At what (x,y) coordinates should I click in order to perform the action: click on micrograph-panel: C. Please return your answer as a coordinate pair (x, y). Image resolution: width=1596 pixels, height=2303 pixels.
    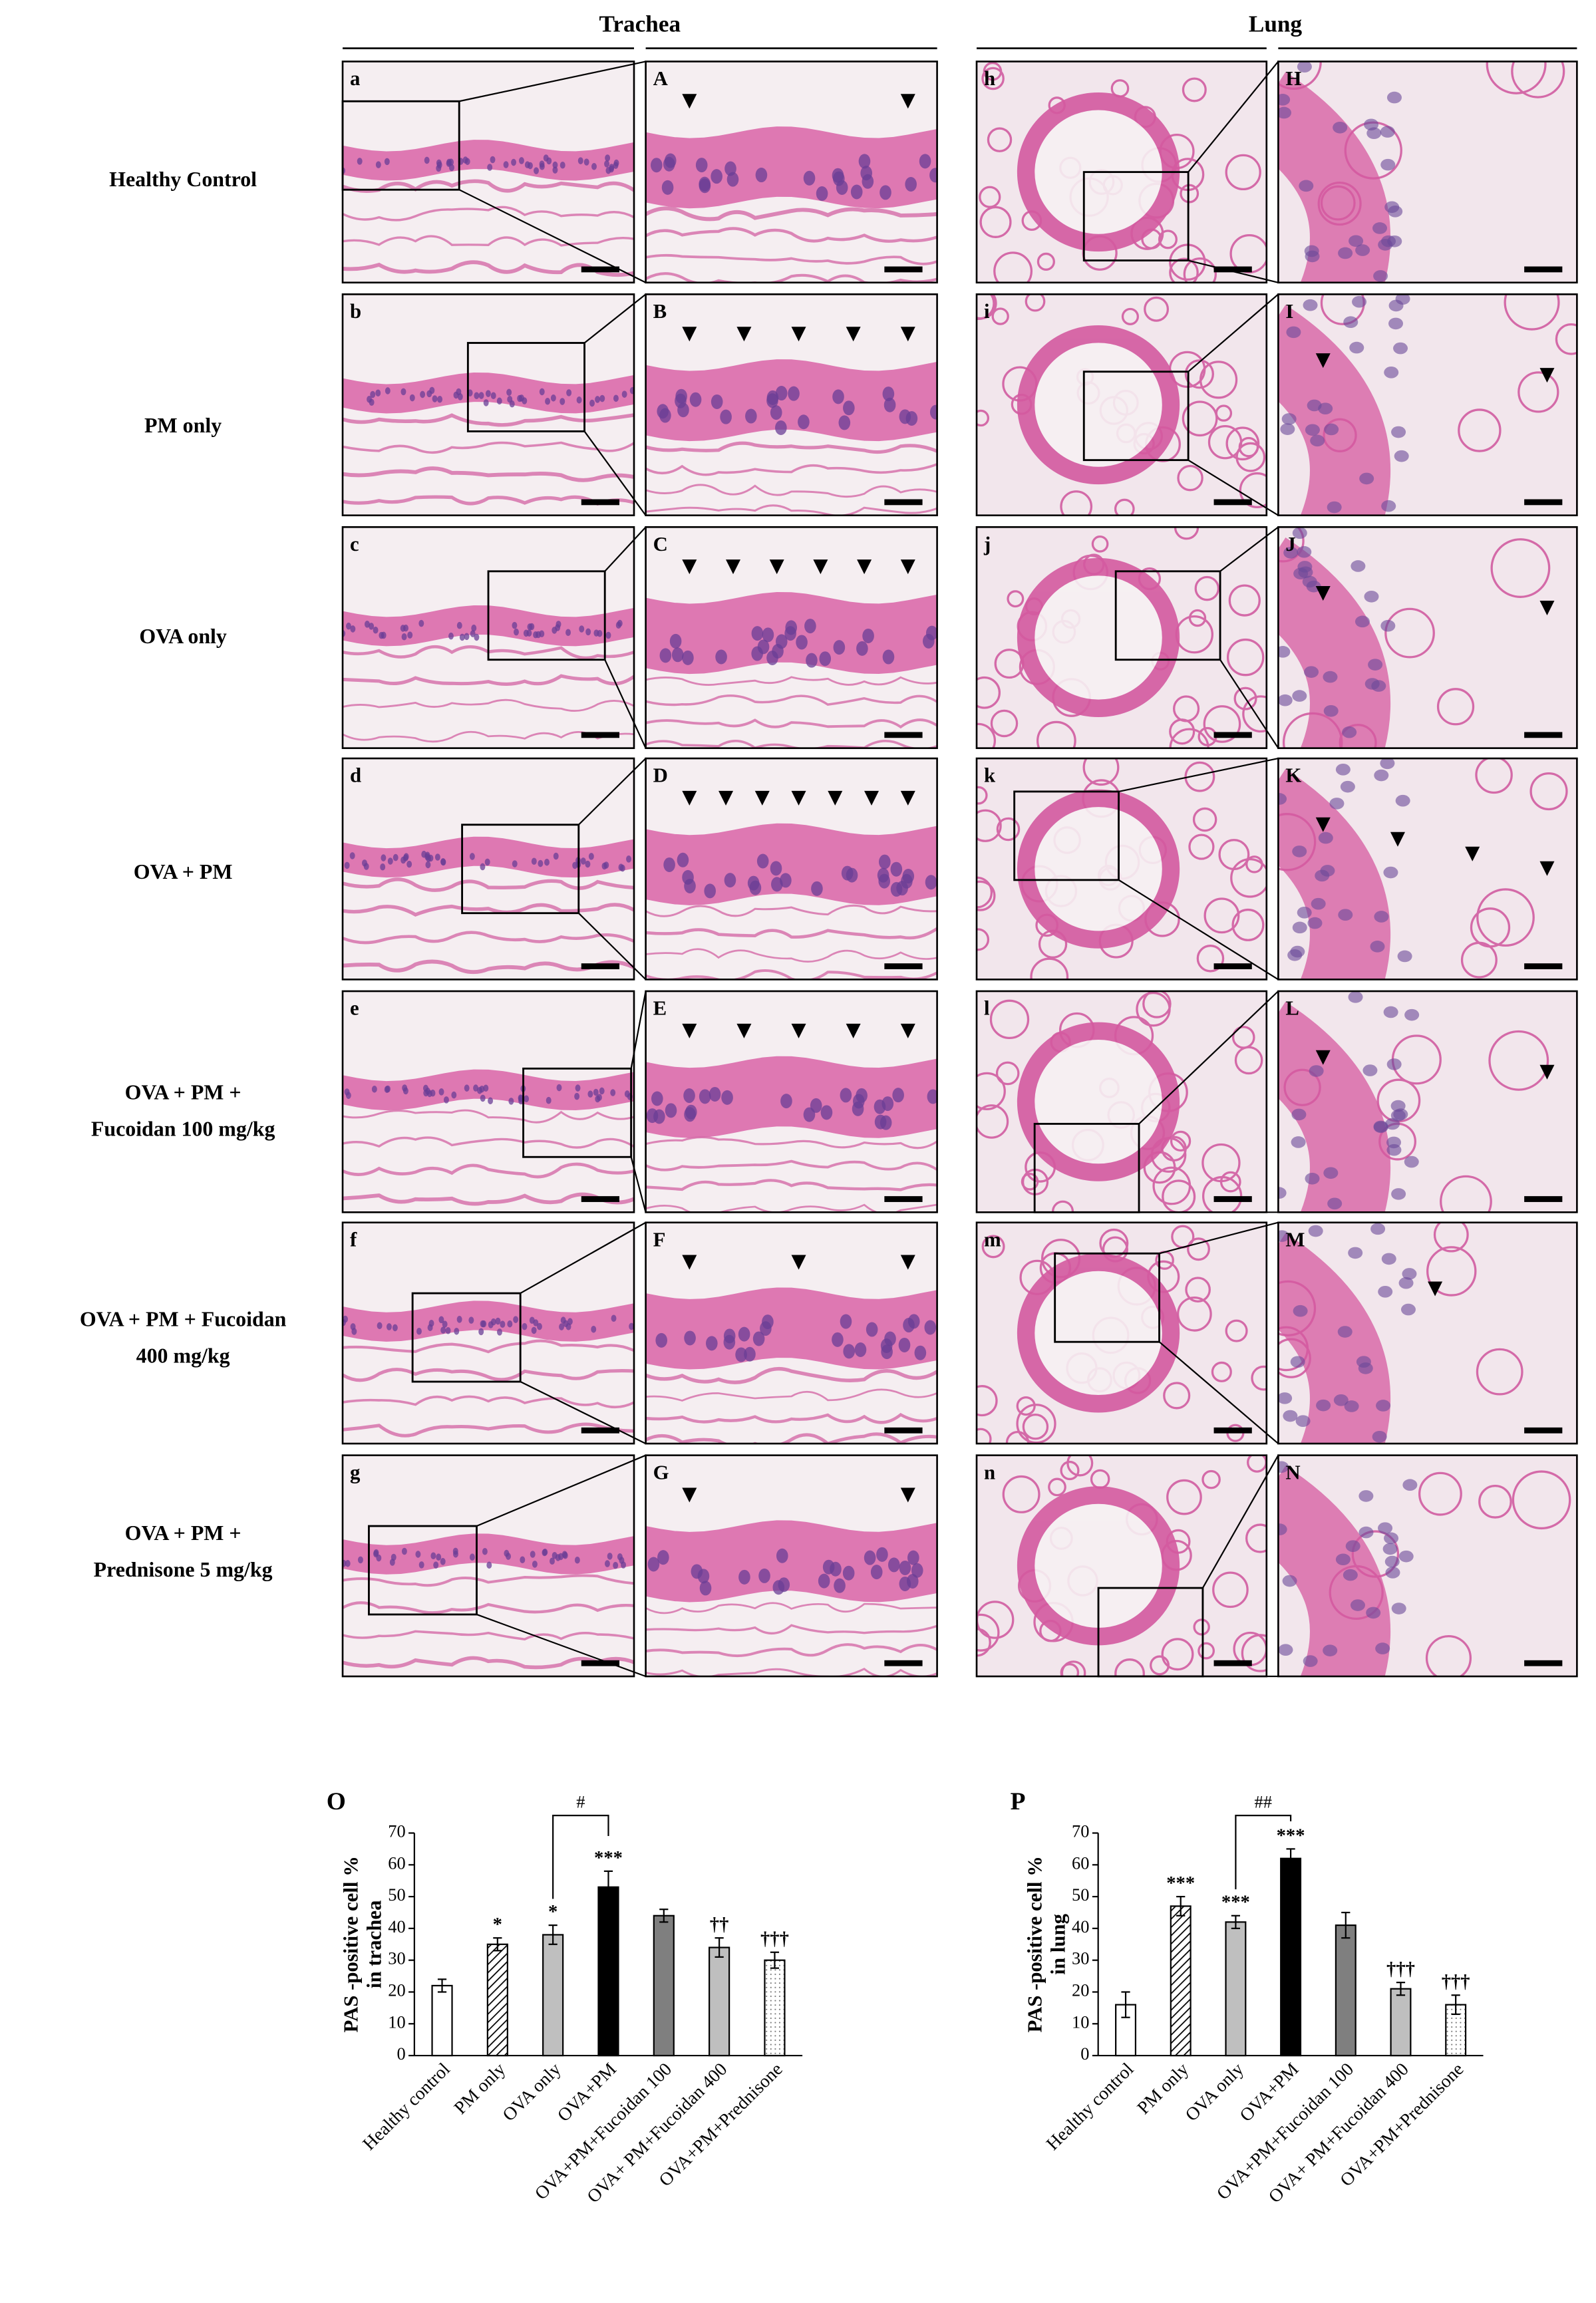
    Looking at the image, I should click on (791, 637).